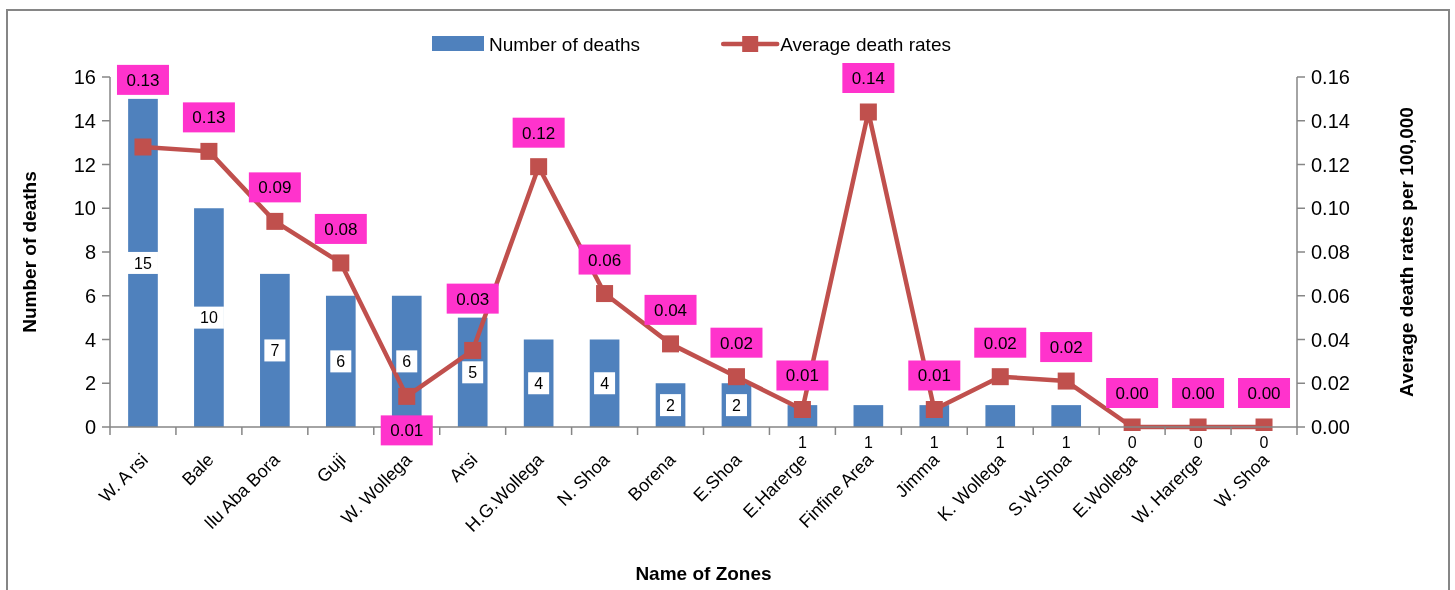 This screenshot has height=590, width=1455. Describe the element at coordinates (1330, 427) in the screenshot. I see `y2-tick-label: 0.00` at that location.